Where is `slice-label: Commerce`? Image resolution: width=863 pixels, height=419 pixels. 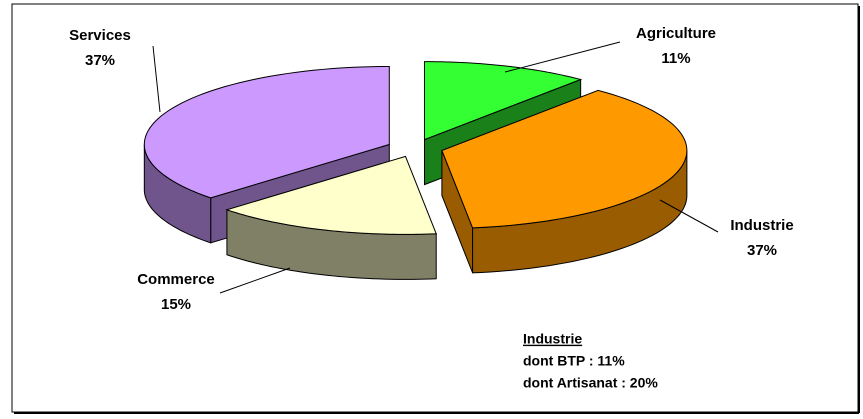 slice-label: Commerce is located at coordinates (176, 279).